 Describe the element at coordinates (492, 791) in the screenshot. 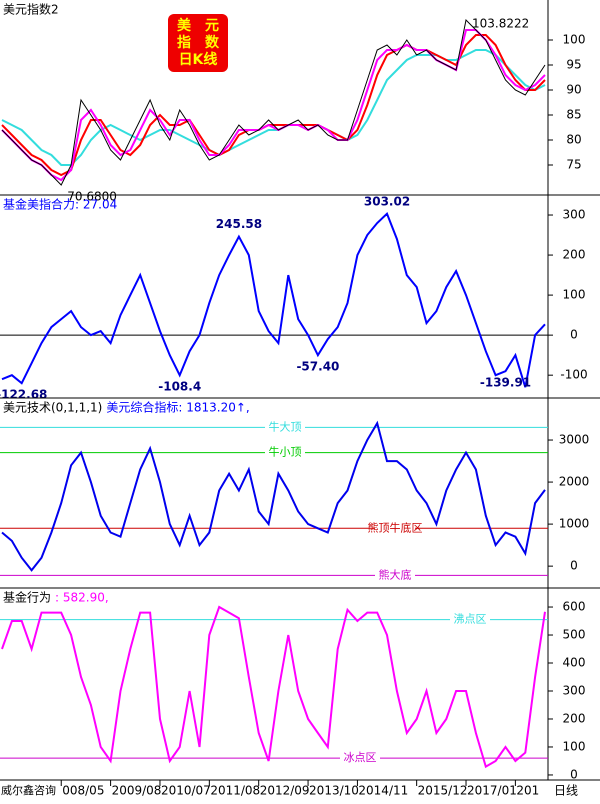

I see `x-tick-label: 2017/01` at that location.